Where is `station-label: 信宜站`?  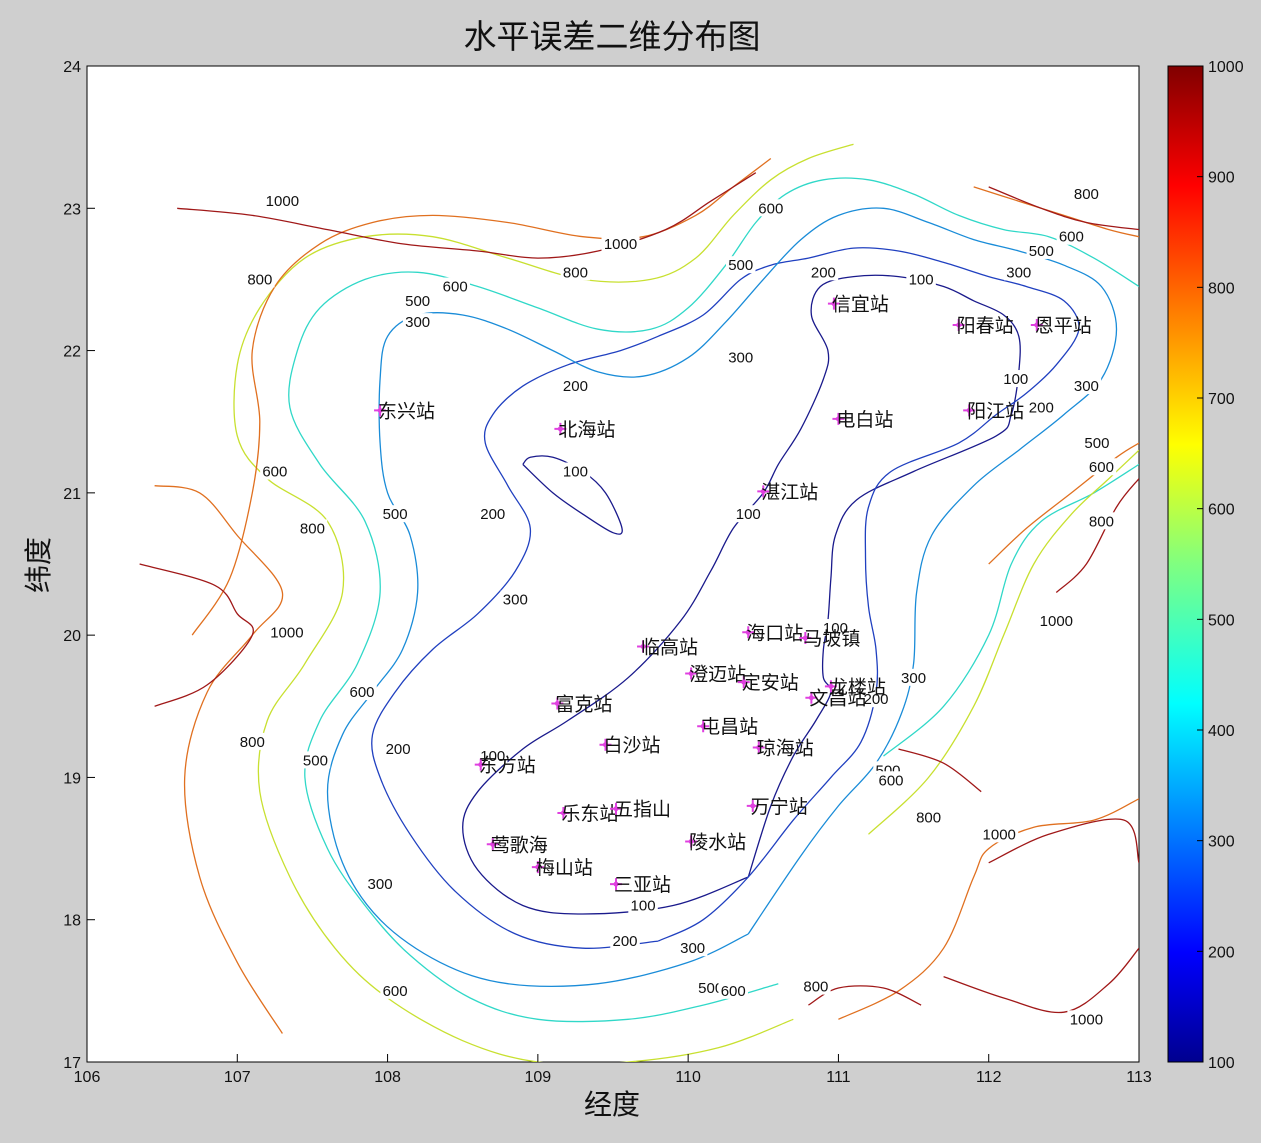
station-label: 信宜站 is located at coordinates (860, 305).